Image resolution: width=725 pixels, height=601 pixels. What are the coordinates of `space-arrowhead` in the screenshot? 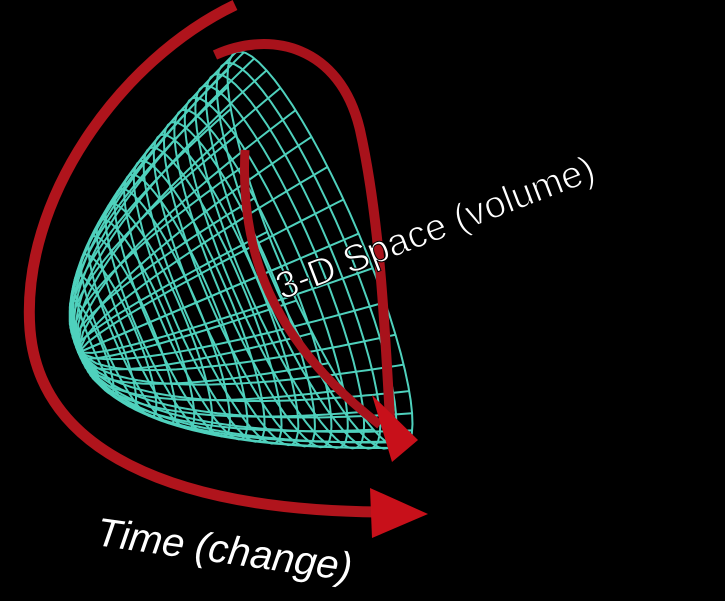 It's located at (395, 428).